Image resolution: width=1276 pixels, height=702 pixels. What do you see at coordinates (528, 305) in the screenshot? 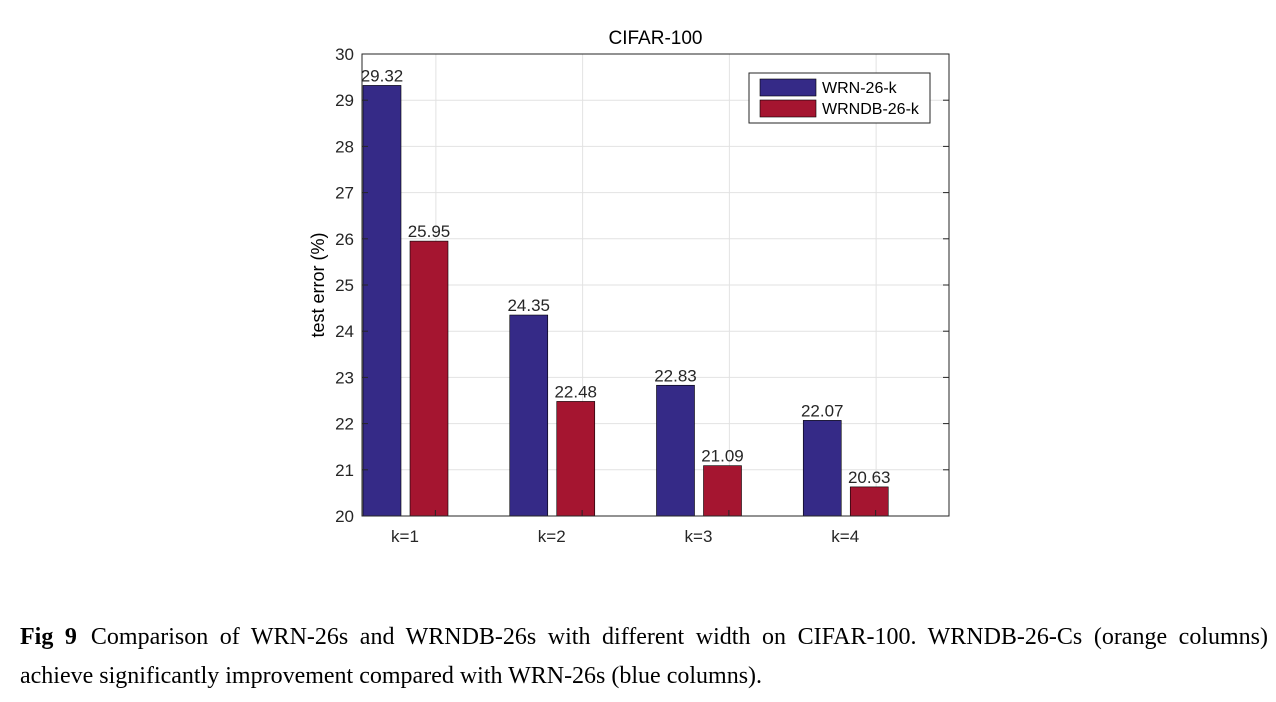
I see `data-label: 24.35` at bounding box center [528, 305].